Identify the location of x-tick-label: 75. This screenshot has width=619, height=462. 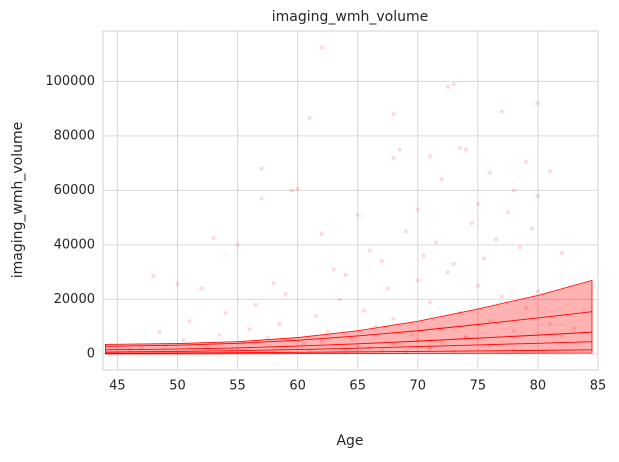
(478, 386).